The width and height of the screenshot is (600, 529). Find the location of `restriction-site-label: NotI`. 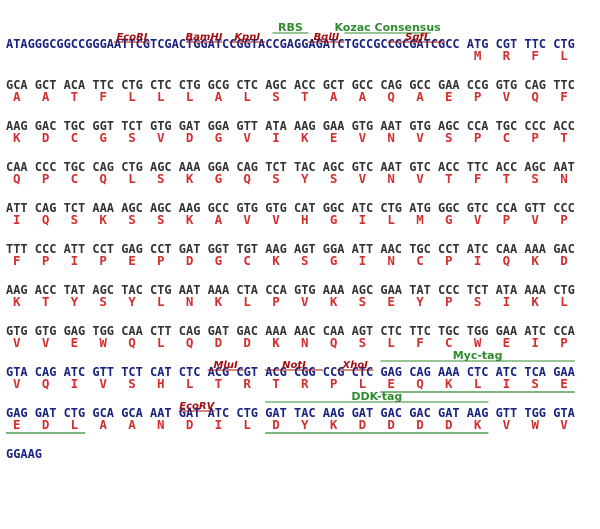

restriction-site-label: NotI is located at coordinates (294, 365).